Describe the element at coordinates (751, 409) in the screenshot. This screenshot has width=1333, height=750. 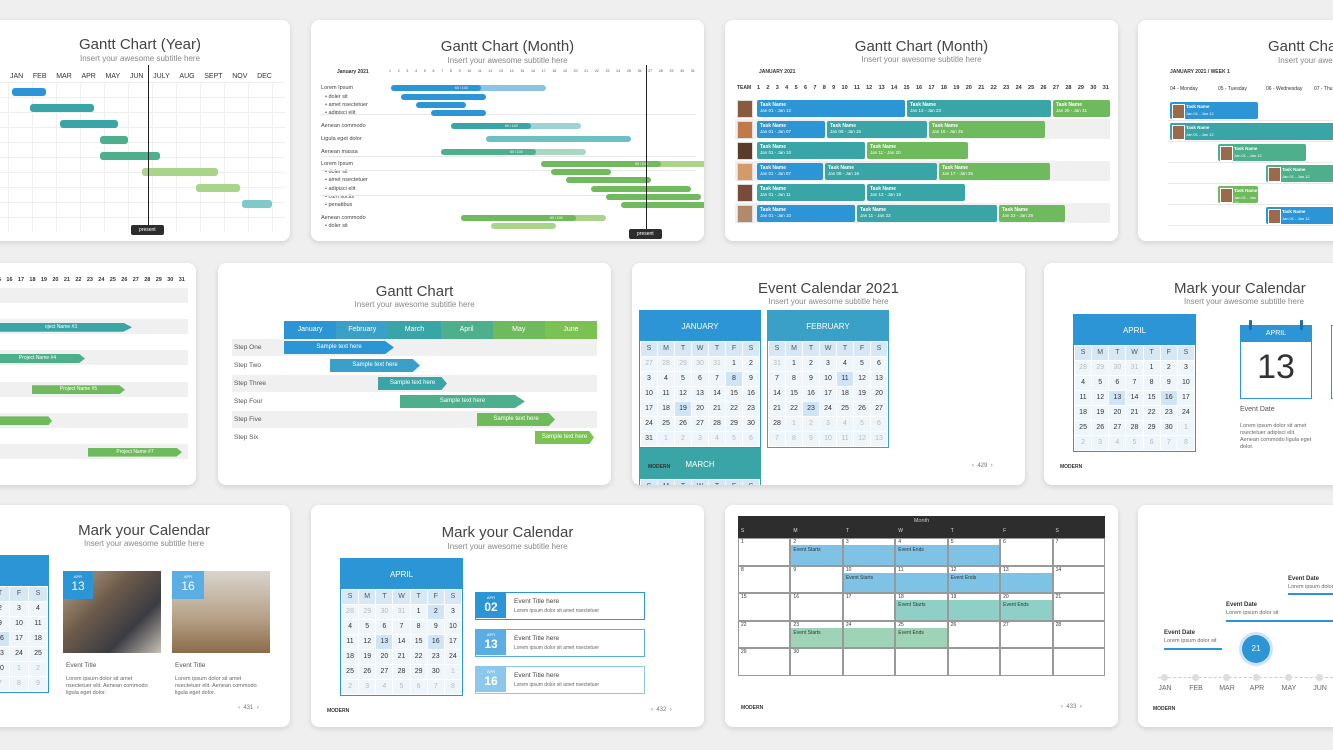
I see `day-cell: 23` at that location.